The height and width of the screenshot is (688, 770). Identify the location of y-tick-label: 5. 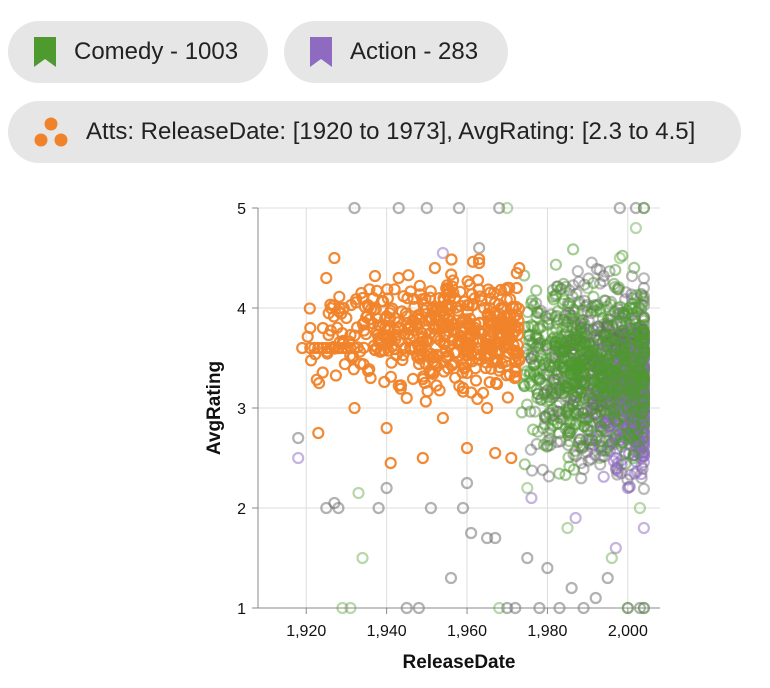
(241, 209).